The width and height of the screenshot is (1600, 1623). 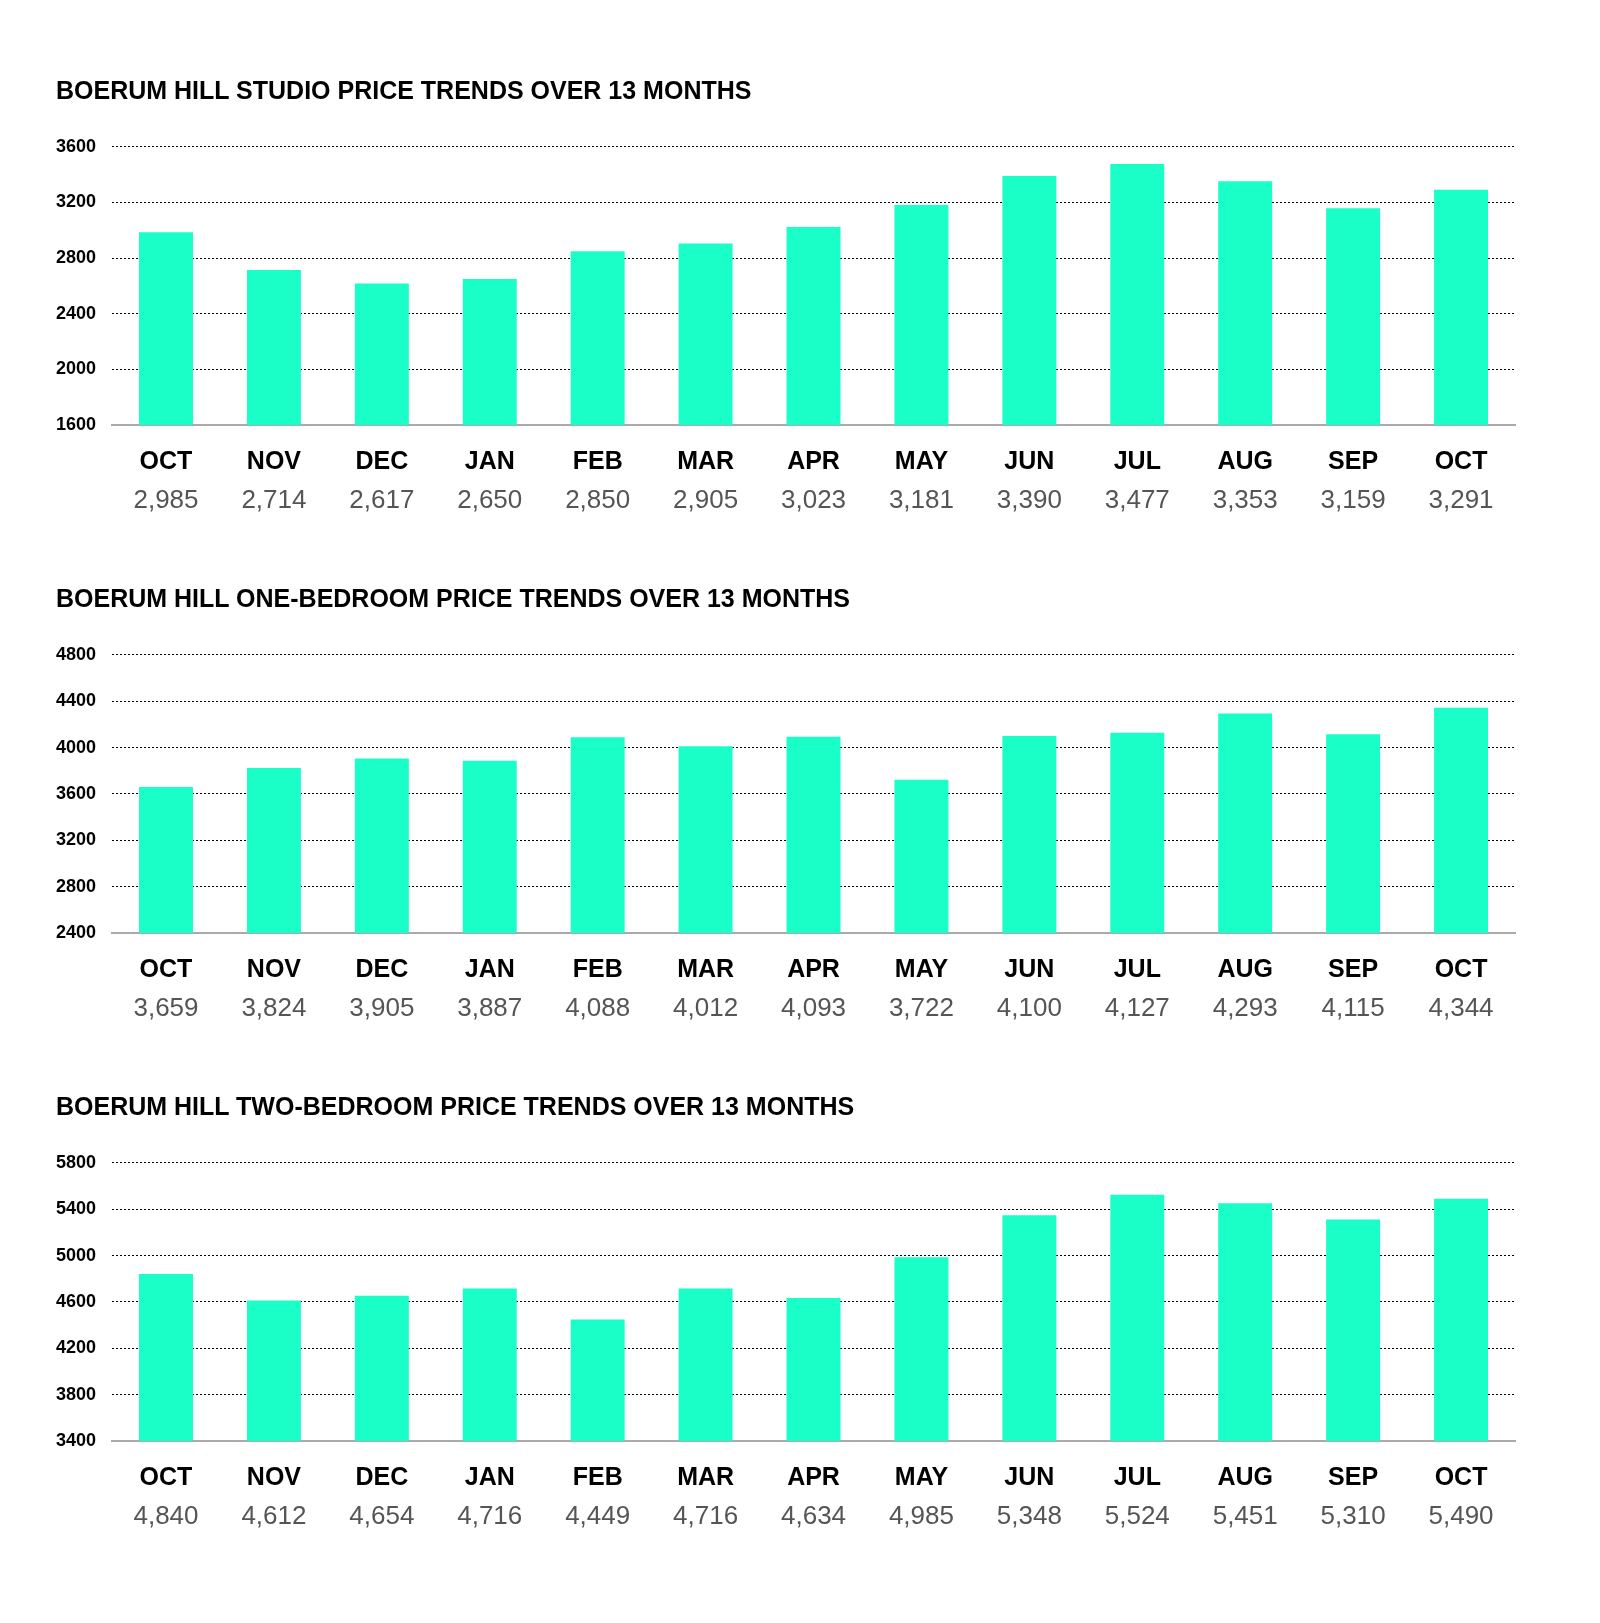 What do you see at coordinates (706, 1007) in the screenshot?
I see `data-label: 4,012` at bounding box center [706, 1007].